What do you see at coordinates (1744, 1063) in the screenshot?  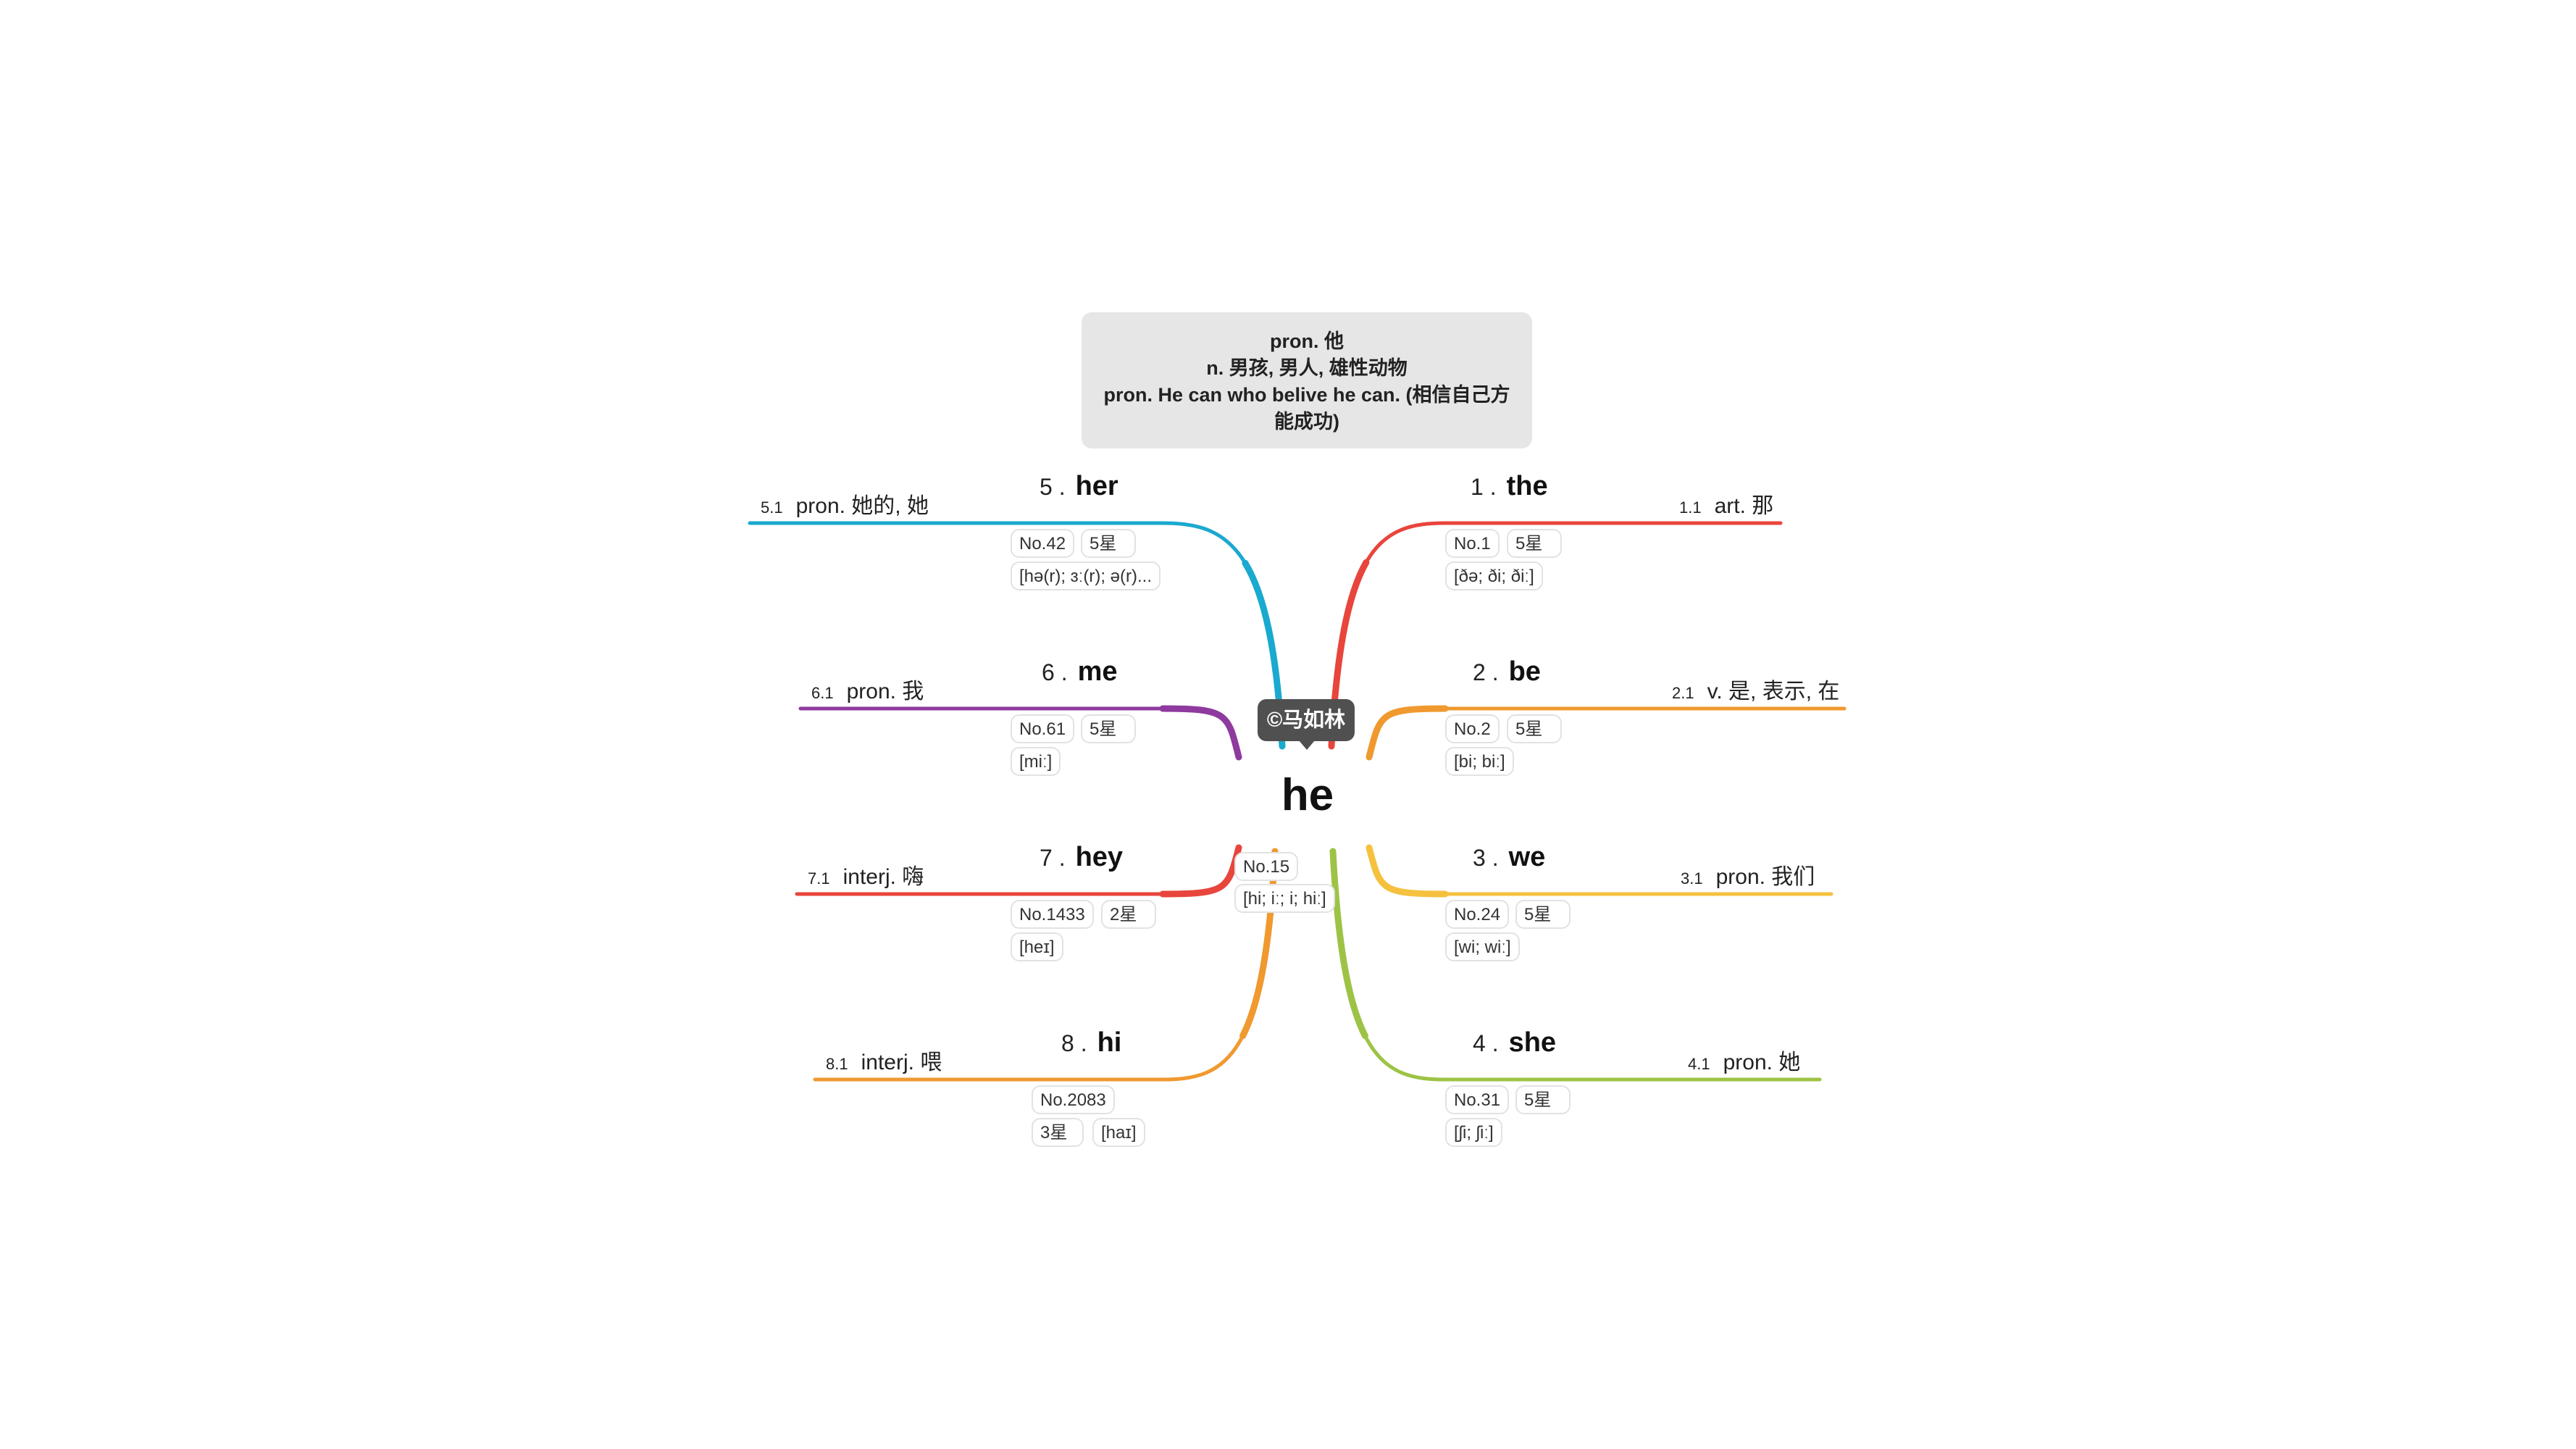 I see `branch-sense-she: 4.1 pron. 她` at bounding box center [1744, 1063].